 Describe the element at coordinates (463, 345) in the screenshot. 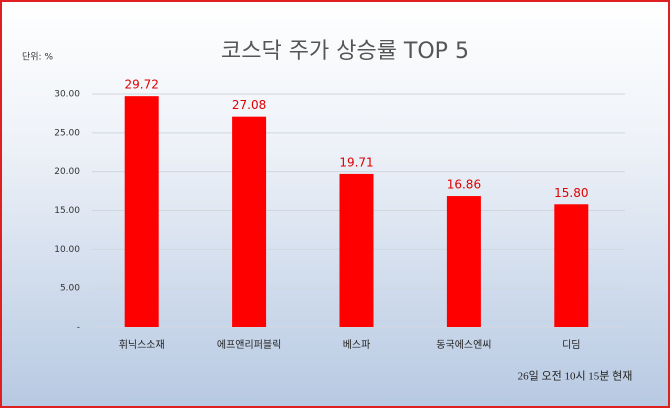

I see `x-tick-label: 동국에스엔씨` at that location.